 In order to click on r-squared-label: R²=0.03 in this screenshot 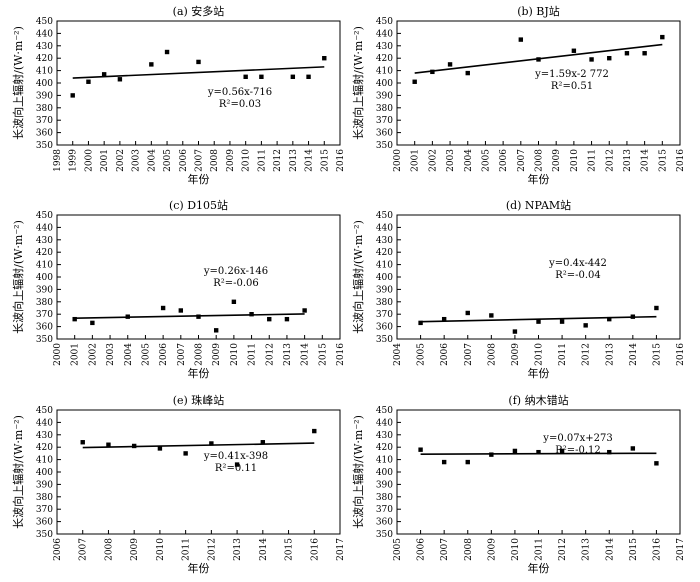, I will do `click(240, 104)`.